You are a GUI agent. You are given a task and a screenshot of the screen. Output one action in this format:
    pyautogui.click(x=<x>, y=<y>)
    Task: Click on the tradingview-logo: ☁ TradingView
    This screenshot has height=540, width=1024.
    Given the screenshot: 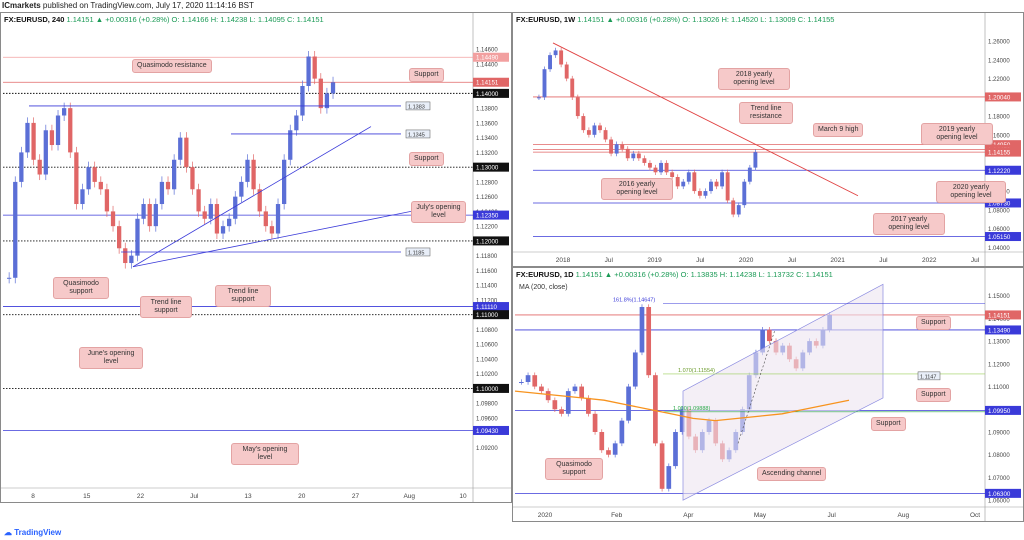 What is the action you would take?
    pyautogui.click(x=32, y=532)
    